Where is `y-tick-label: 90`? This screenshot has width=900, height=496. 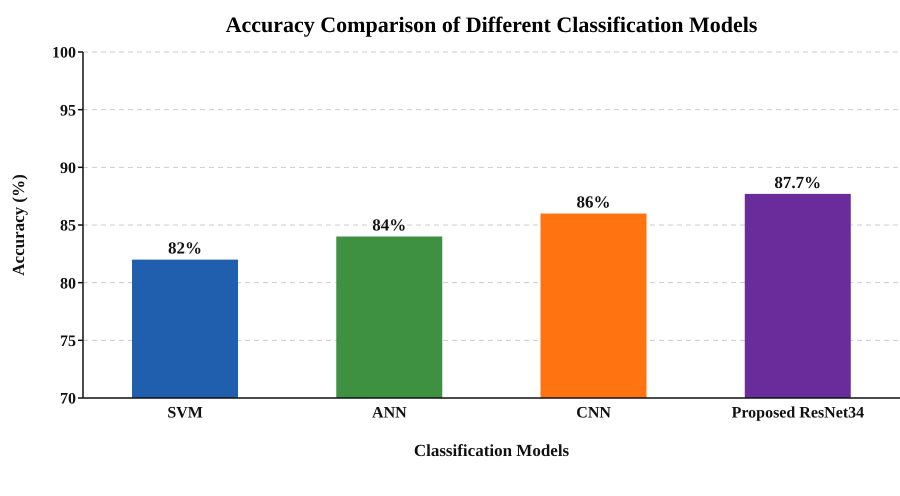
y-tick-label: 90 is located at coordinates (68, 169).